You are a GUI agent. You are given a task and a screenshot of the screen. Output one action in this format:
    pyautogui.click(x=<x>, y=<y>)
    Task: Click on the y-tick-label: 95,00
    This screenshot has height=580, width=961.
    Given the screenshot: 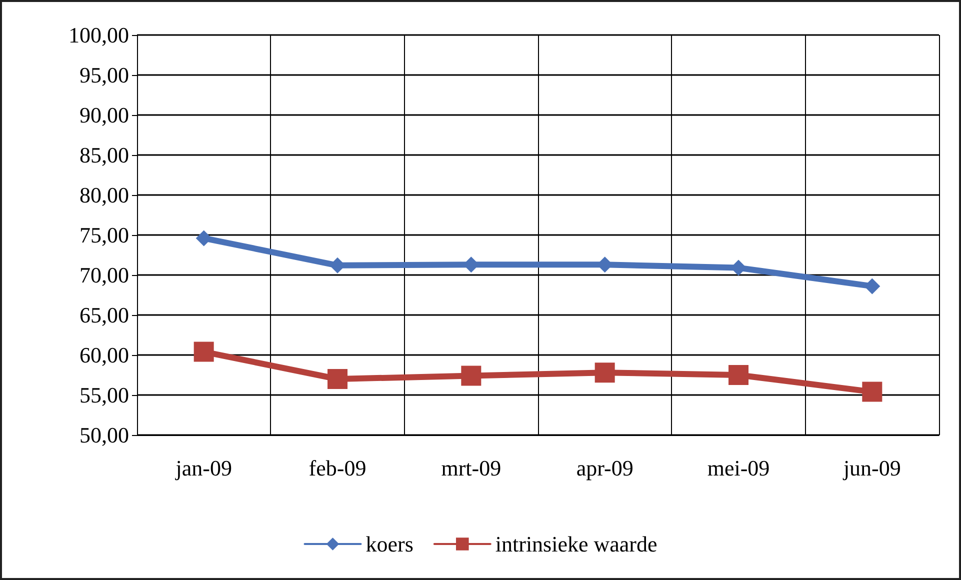 What is the action you would take?
    pyautogui.click(x=104, y=75)
    